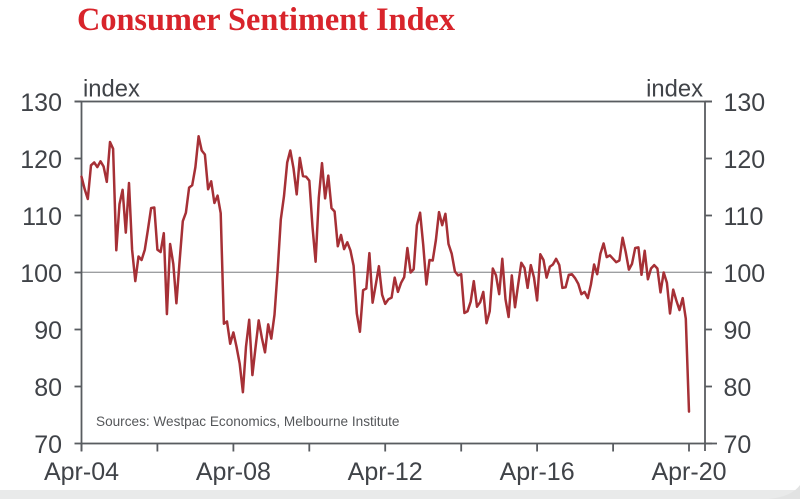 This screenshot has width=800, height=499. Describe the element at coordinates (81, 472) in the screenshot. I see `svg-text: Apr-04` at that location.